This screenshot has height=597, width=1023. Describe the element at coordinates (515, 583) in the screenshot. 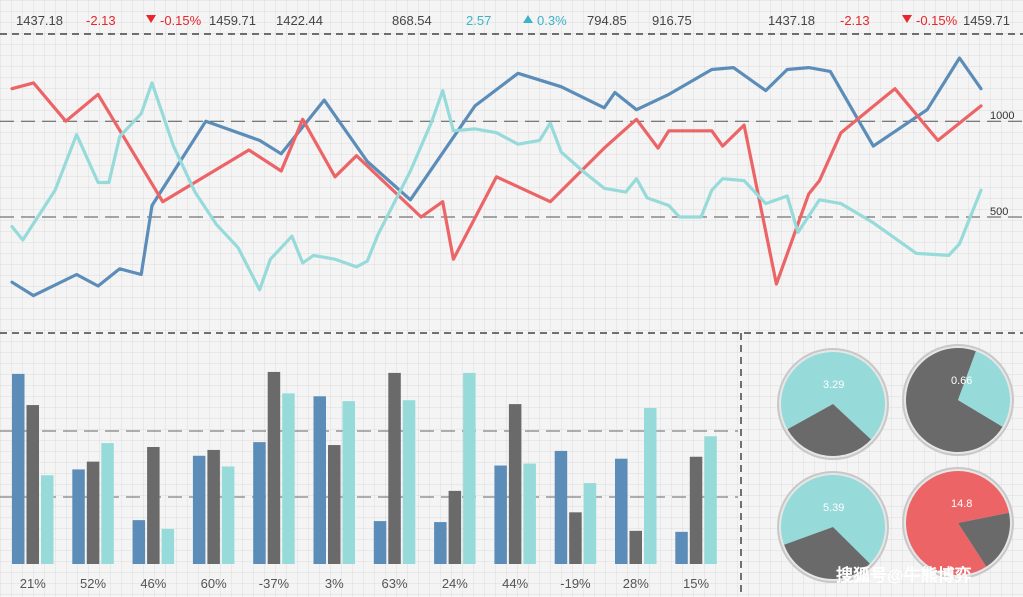

I see `bar-category-label: 44%` at that location.